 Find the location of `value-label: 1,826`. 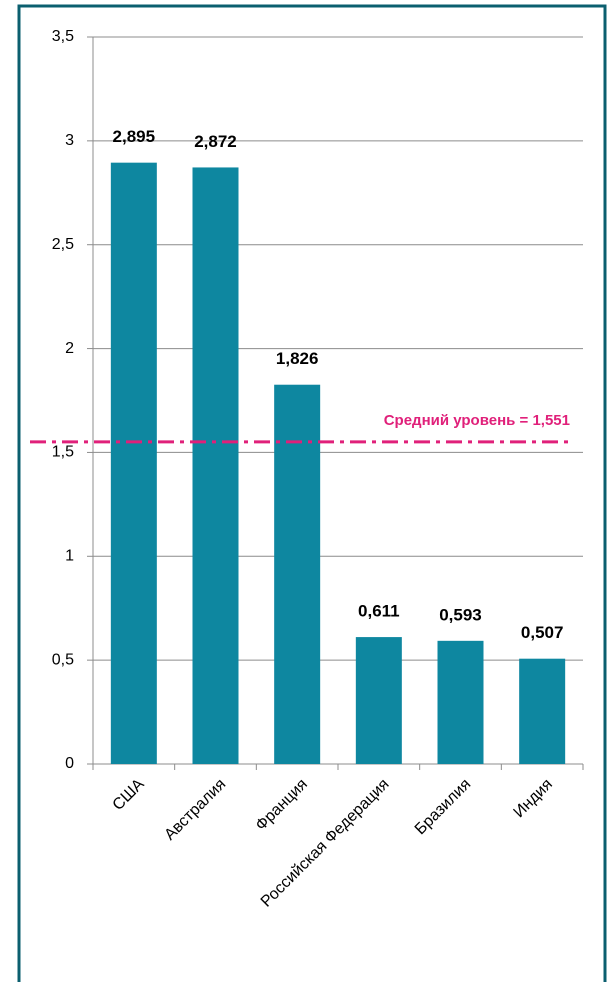

value-label: 1,826 is located at coordinates (297, 358).